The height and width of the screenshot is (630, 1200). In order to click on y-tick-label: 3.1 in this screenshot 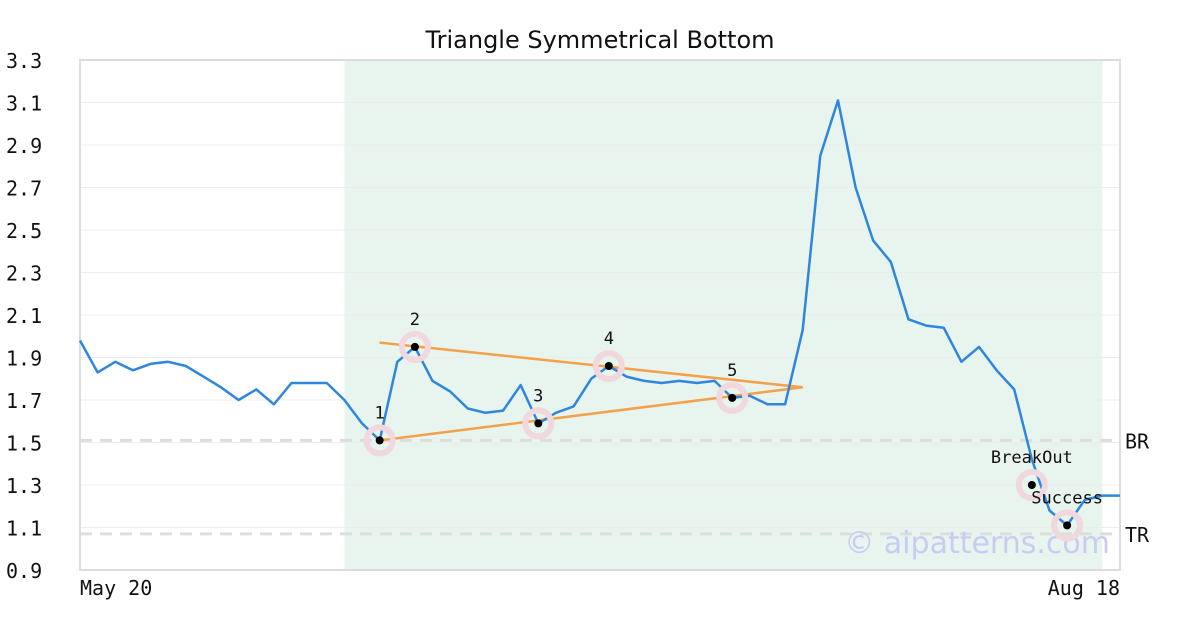, I will do `click(24, 104)`.